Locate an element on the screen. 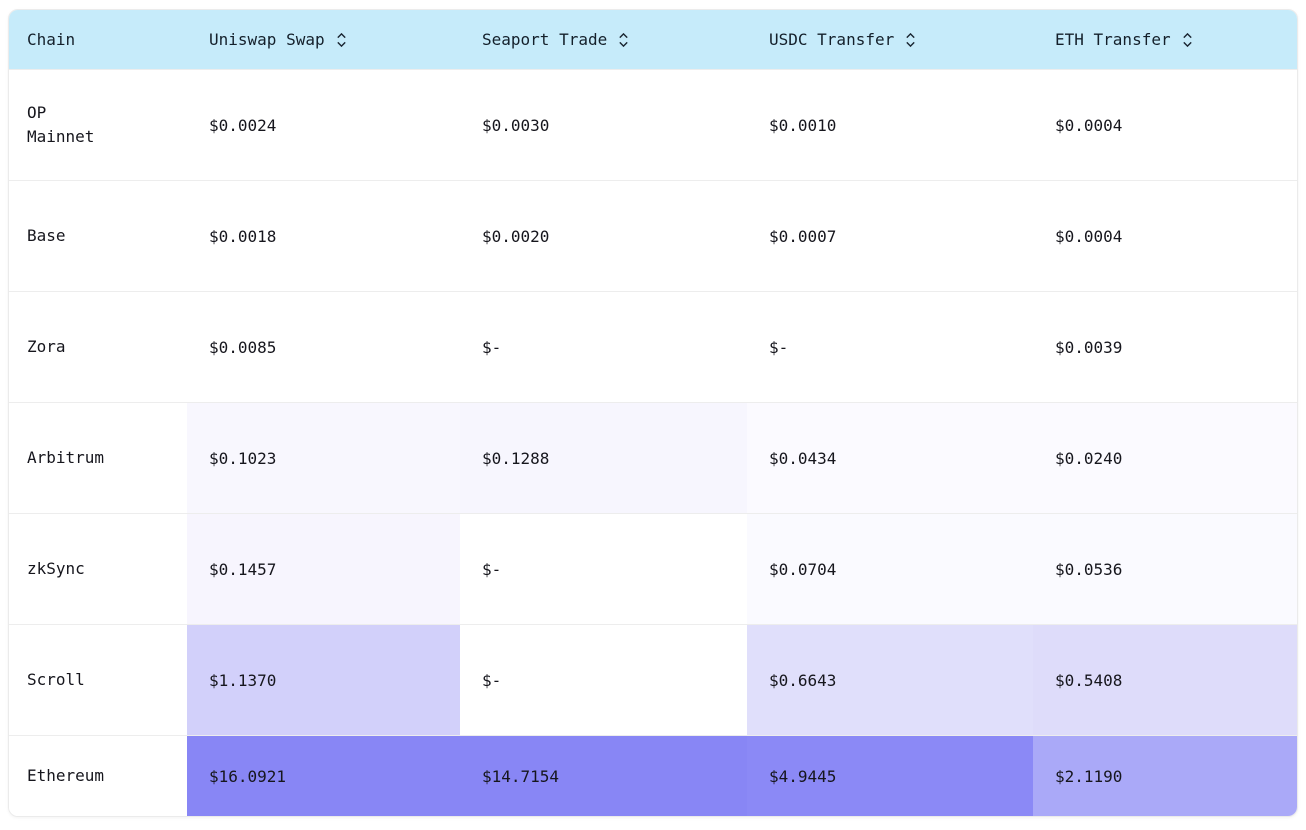 This screenshot has height=830, width=1306. header-cell-seaport-trade: Seaport Trade is located at coordinates (603, 39).